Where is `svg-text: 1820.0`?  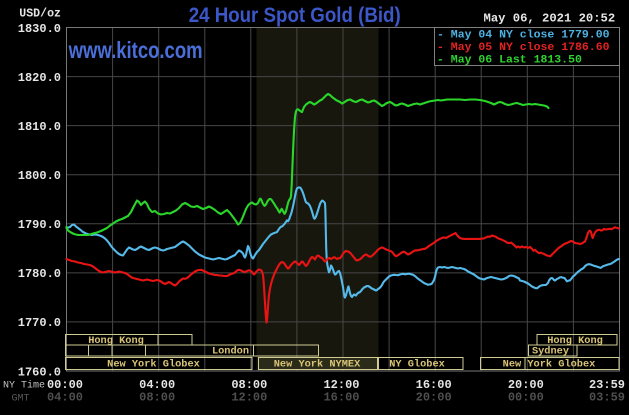
svg-text: 1820.0 is located at coordinates (39, 78).